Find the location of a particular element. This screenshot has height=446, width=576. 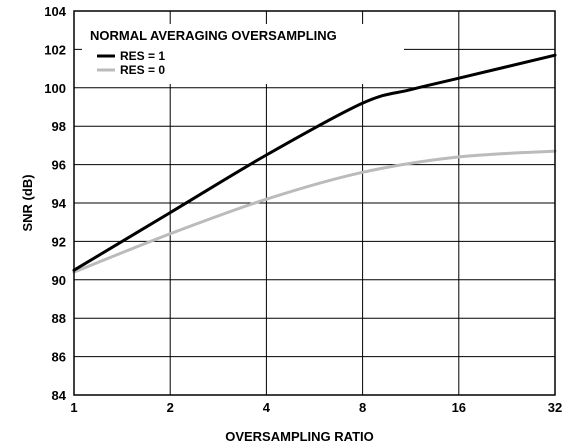

legend-background is located at coordinates (243, 54).